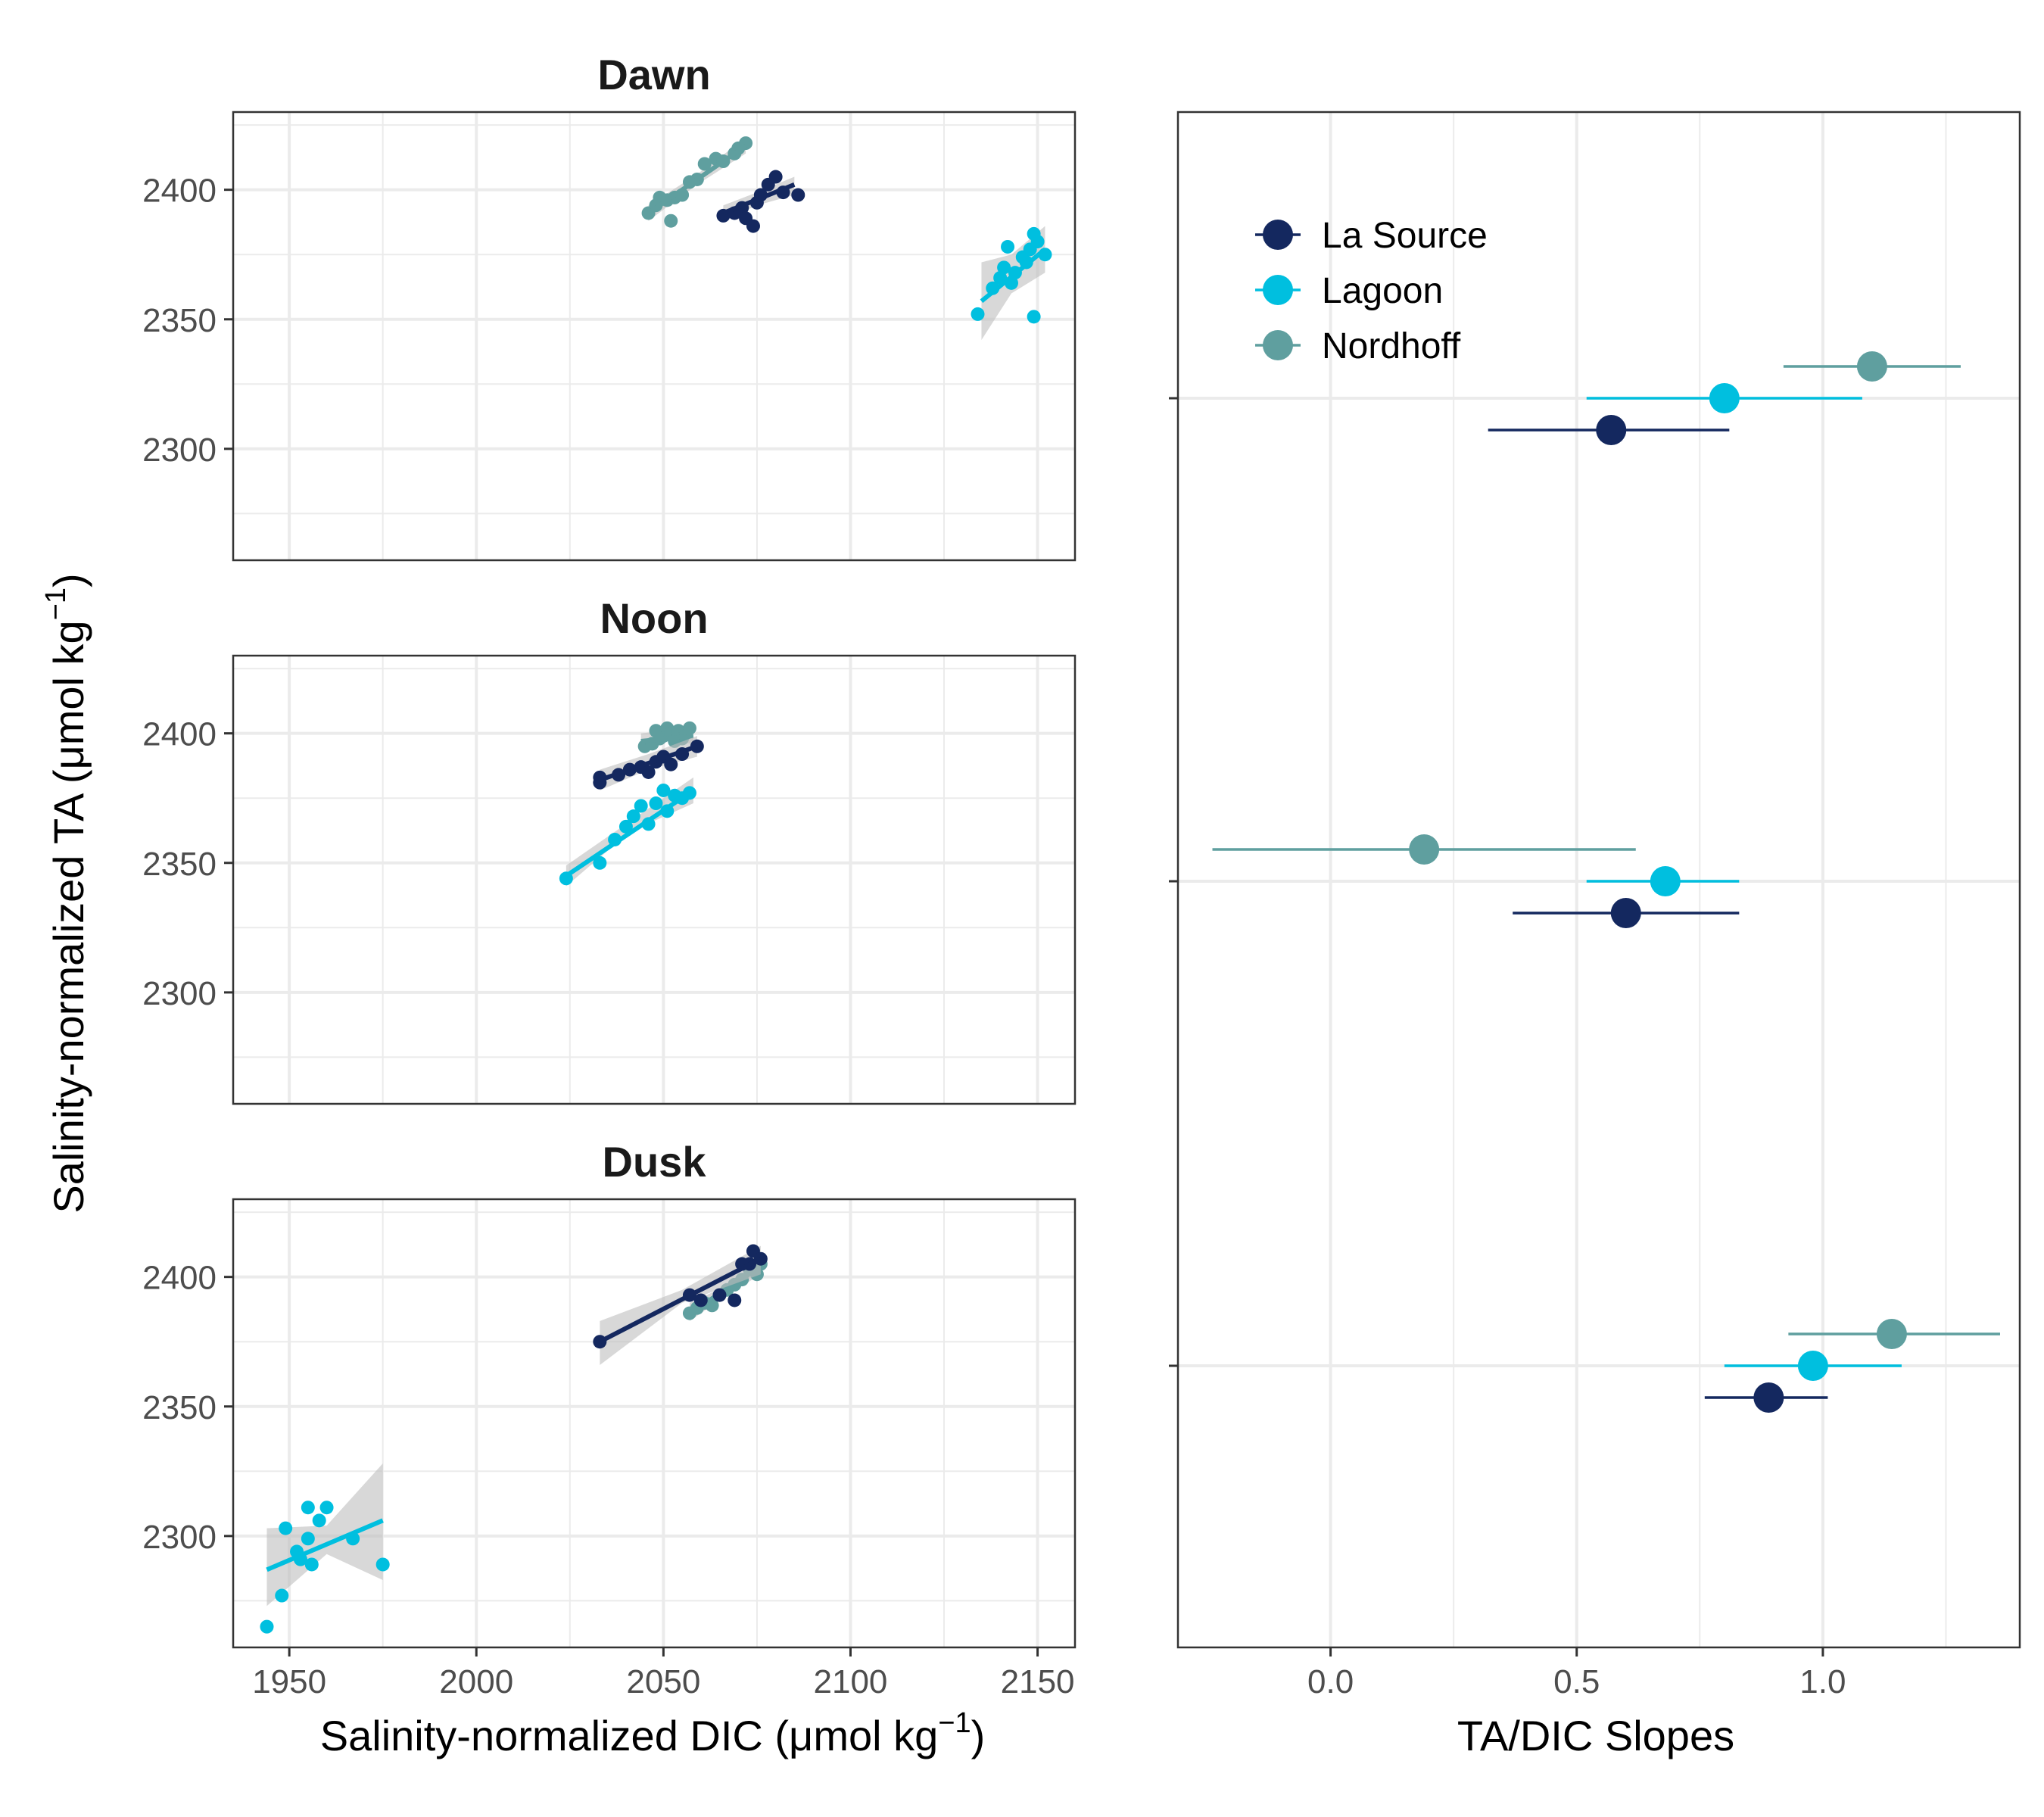 This screenshot has width=2044, height=1817. What do you see at coordinates (1871, 366) in the screenshot?
I see `slope-point-nordhoff-dawn` at bounding box center [1871, 366].